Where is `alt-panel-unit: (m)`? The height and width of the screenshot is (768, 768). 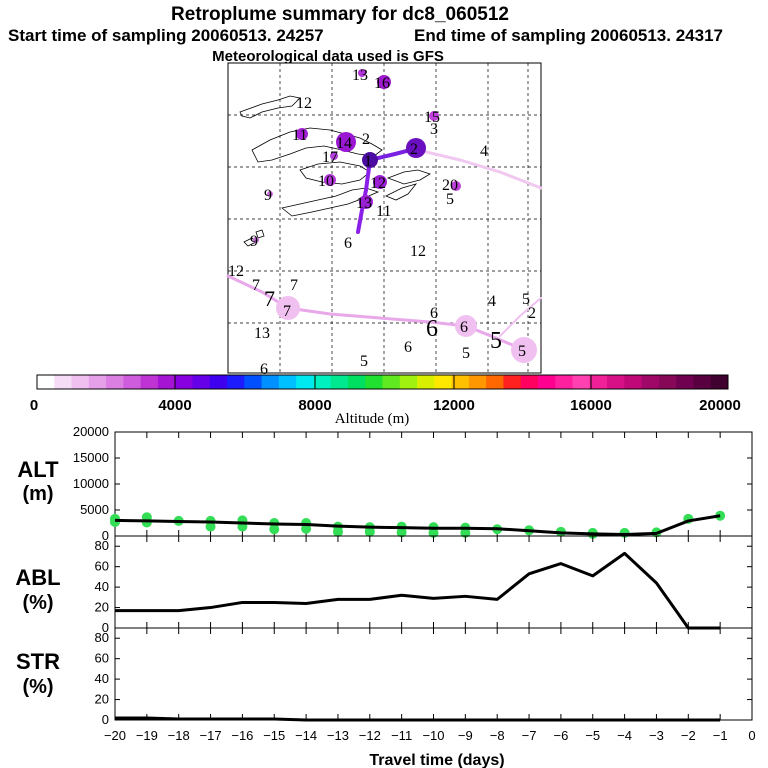
alt-panel-unit: (m) is located at coordinates (37, 494).